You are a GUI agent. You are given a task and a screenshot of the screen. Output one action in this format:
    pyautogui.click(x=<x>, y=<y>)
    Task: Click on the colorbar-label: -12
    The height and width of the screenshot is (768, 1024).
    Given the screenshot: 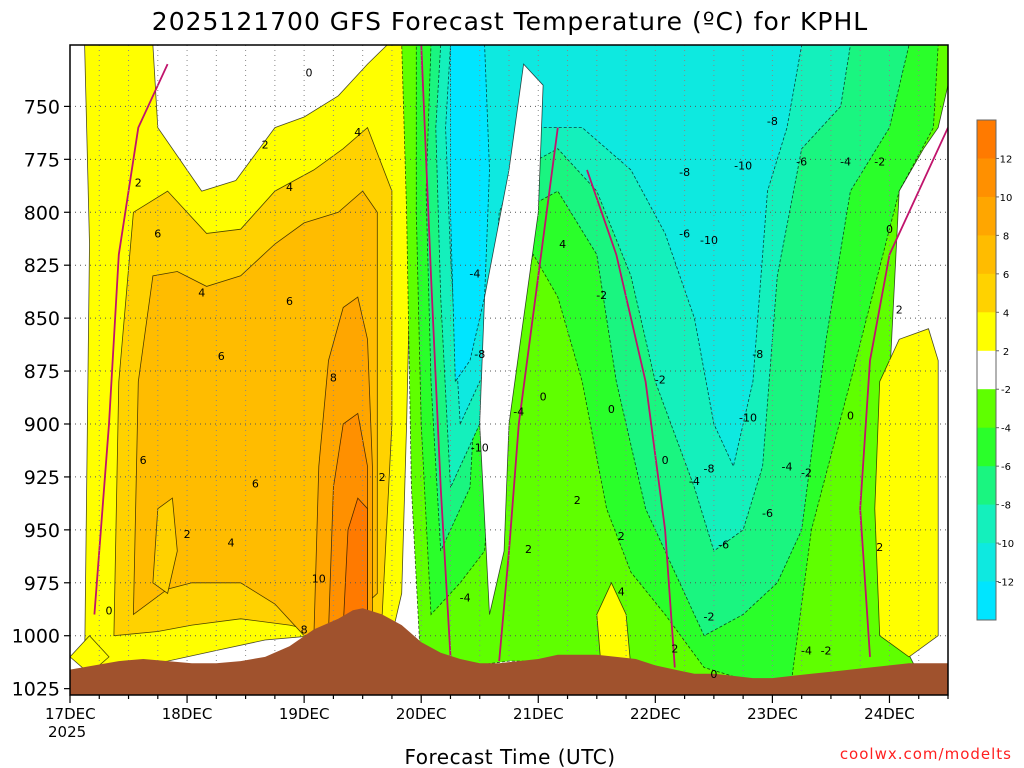 What is the action you would take?
    pyautogui.click(x=1006, y=583)
    